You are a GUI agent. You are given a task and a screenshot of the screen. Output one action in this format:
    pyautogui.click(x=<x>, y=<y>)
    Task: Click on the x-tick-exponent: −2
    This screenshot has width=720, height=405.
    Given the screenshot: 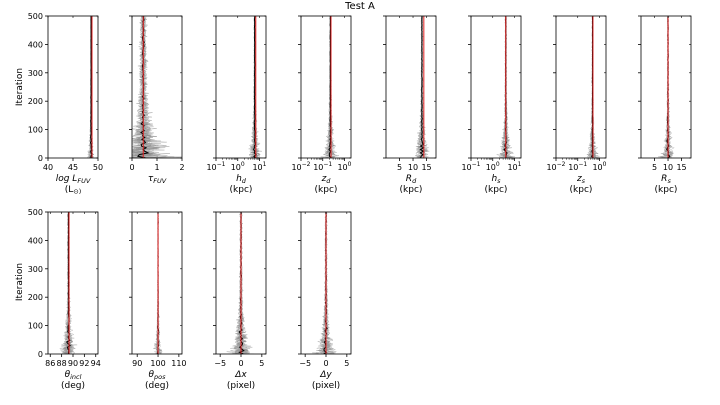 What is the action you would take?
    pyautogui.click(x=561, y=164)
    